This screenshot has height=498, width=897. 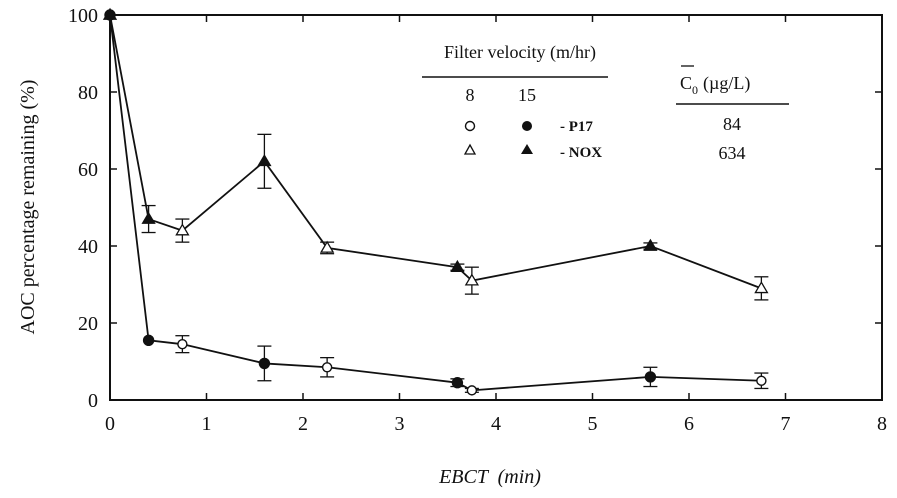 What do you see at coordinates (581, 153) in the screenshot?
I see `legend-nox-label: - NOX` at bounding box center [581, 153].